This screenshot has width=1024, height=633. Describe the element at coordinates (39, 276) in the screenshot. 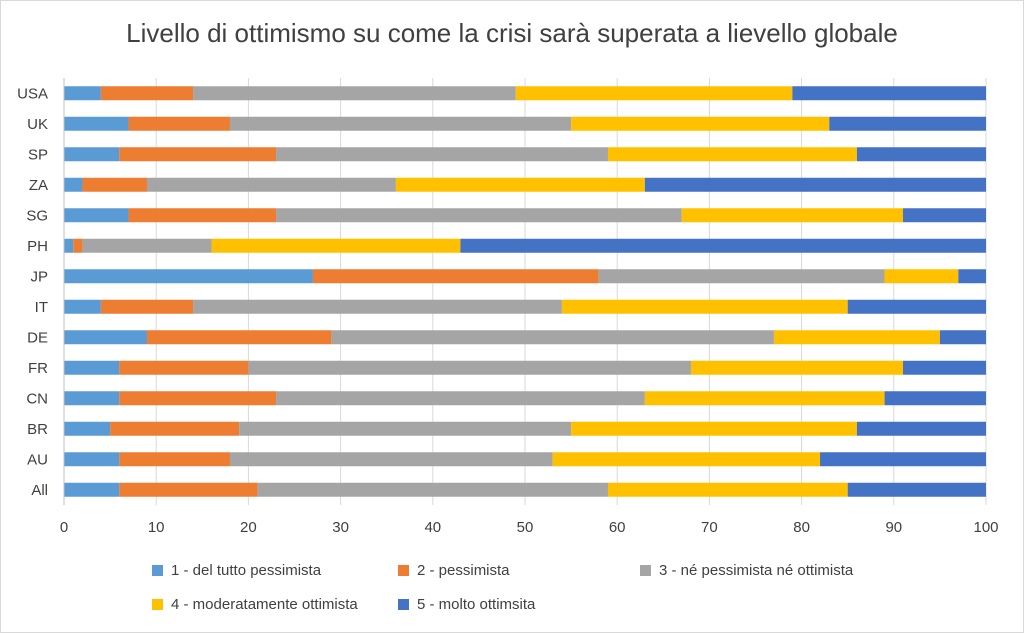

I see `y-tick-label: JP` at that location.